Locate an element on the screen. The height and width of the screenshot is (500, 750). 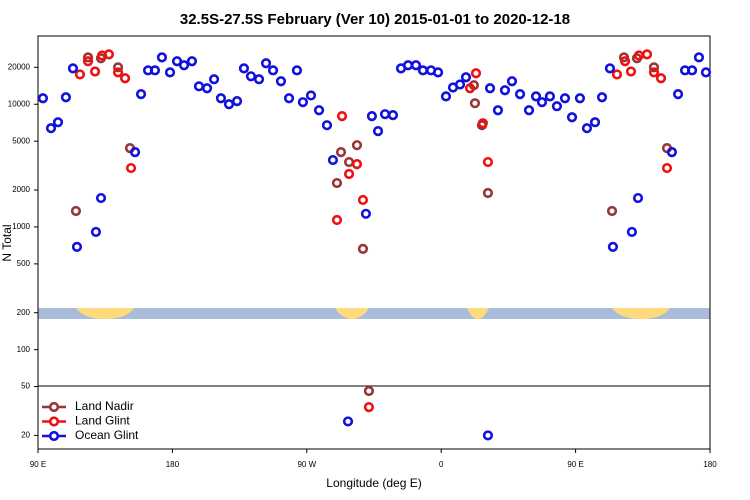
y-tick-label: 1000 is located at coordinates (21, 226).